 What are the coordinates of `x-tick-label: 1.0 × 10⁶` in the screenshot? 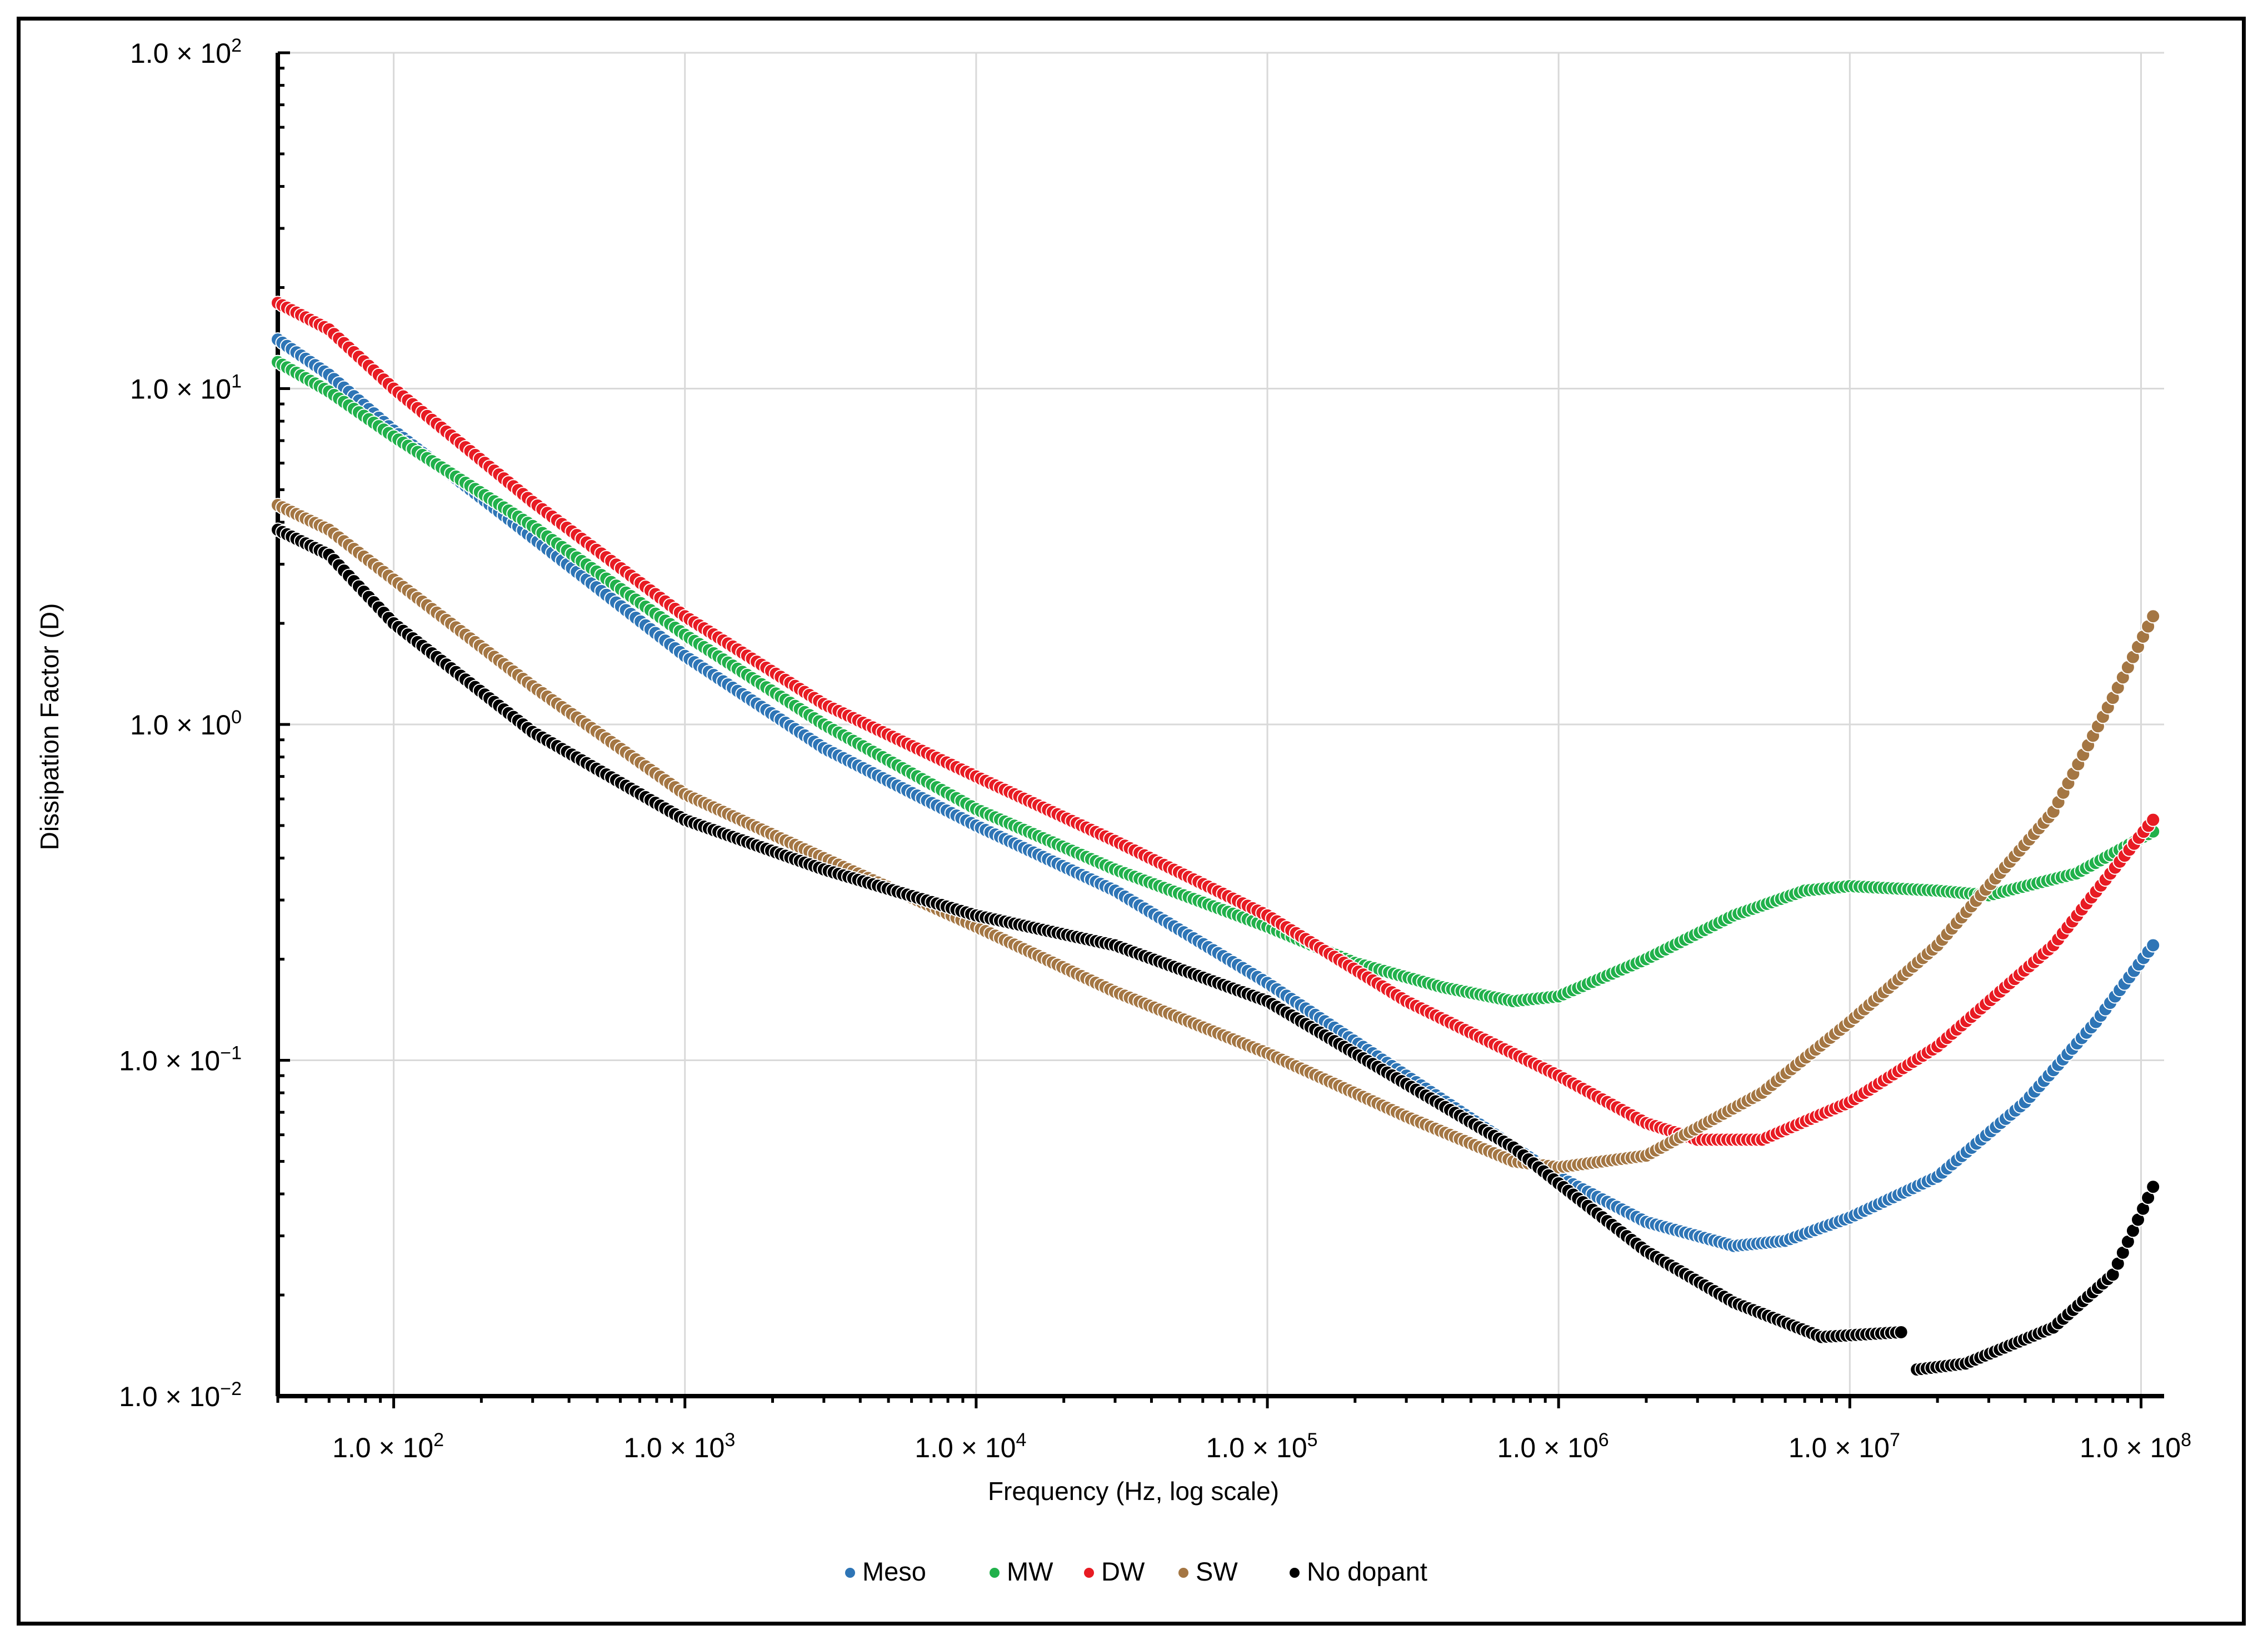 It's located at (1553, 1446).